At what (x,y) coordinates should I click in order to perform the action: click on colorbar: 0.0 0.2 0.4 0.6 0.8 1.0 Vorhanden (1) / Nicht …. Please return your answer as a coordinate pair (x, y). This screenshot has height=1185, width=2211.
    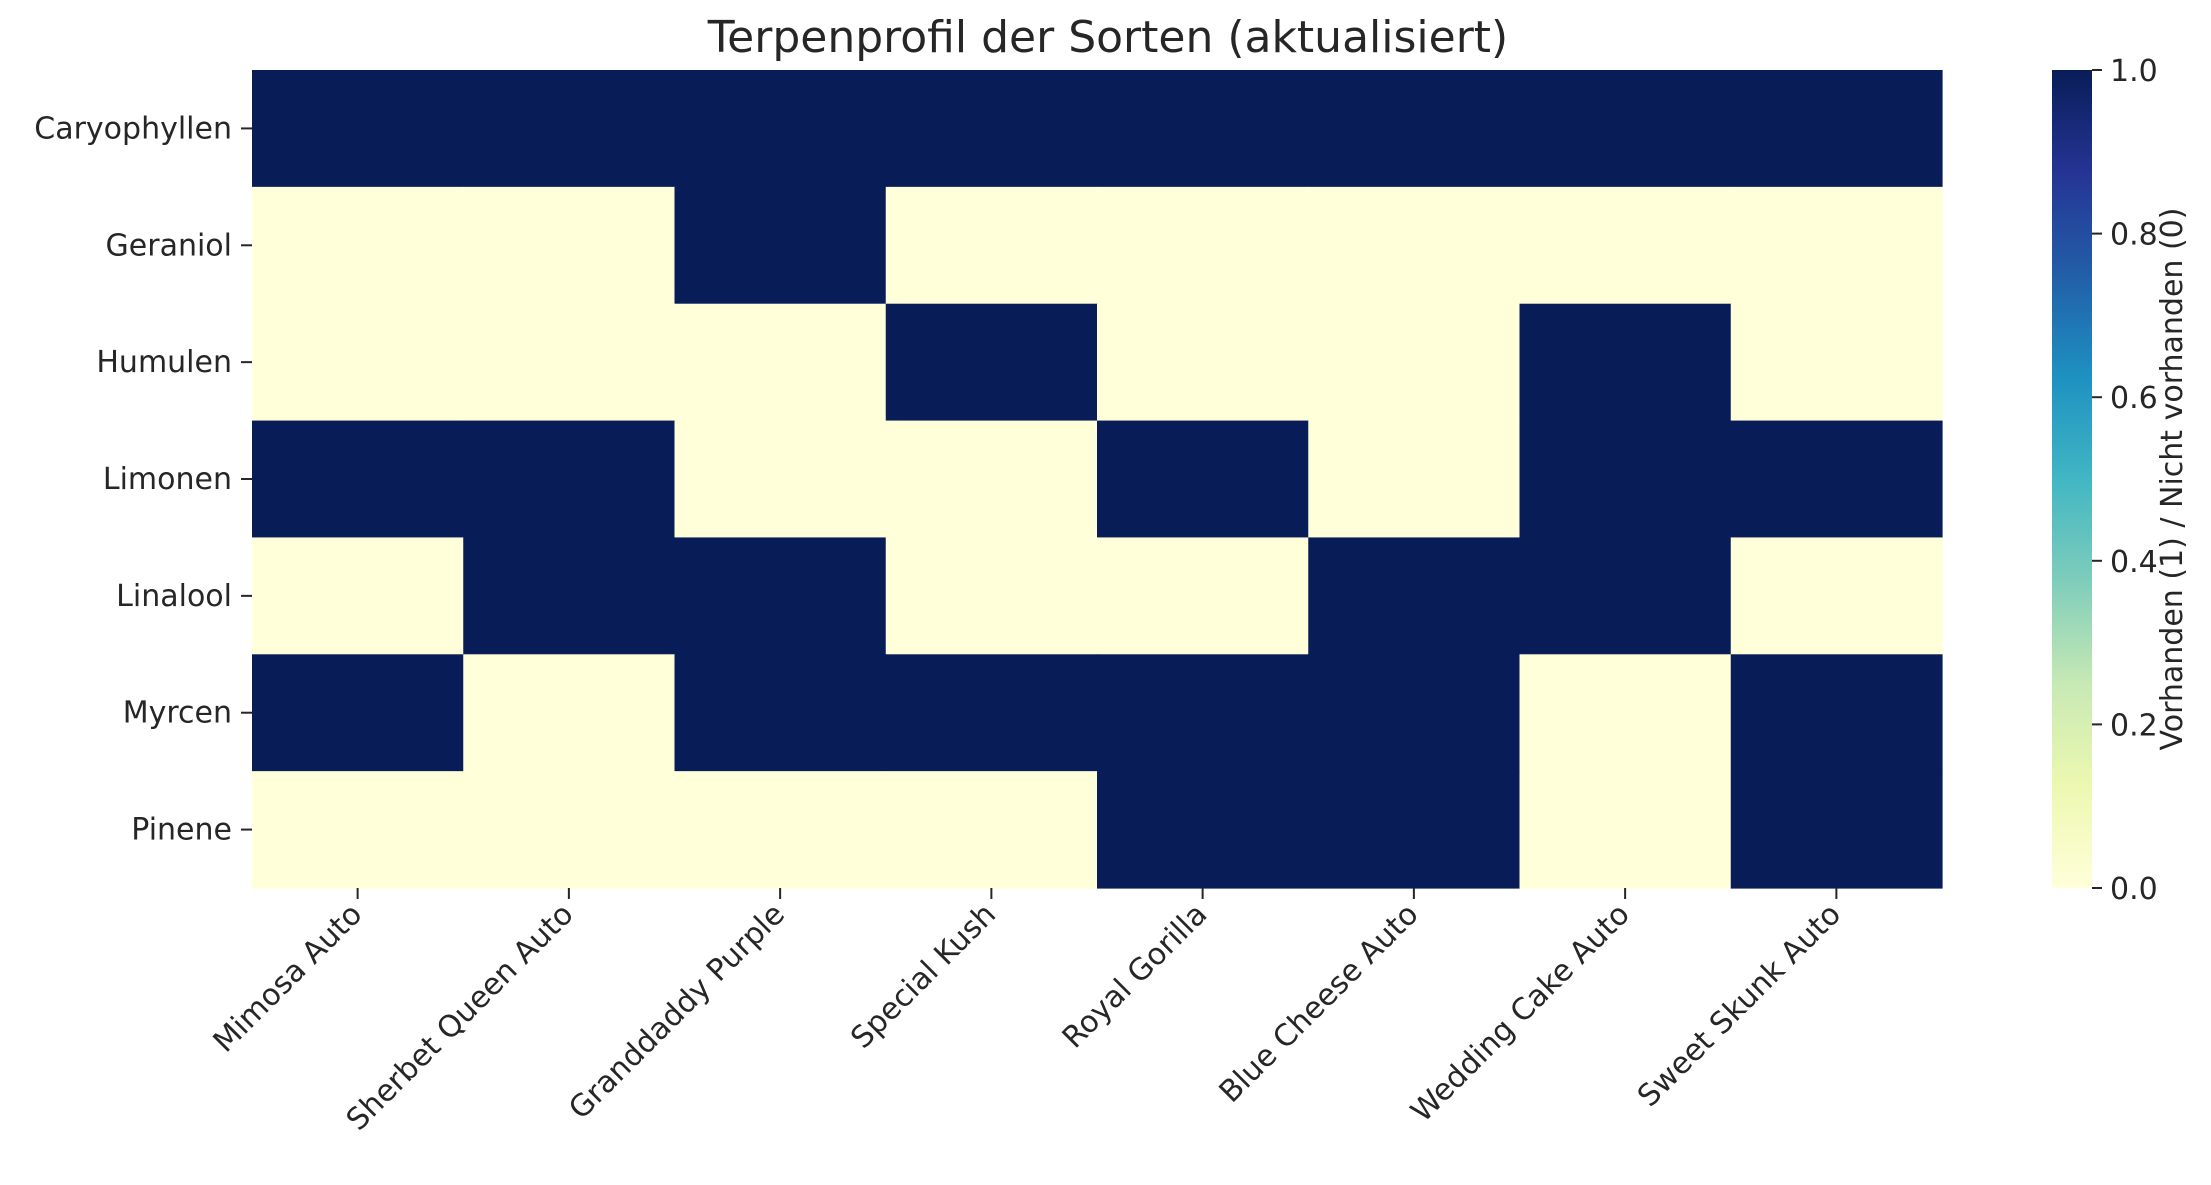
    Looking at the image, I should click on (2121, 480).